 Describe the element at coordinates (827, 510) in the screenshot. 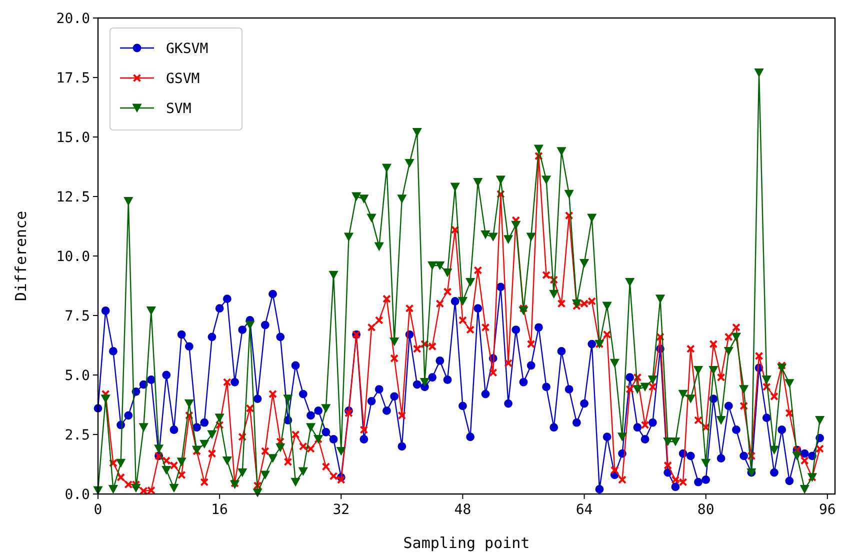

I see `x-tick-label: 96` at that location.